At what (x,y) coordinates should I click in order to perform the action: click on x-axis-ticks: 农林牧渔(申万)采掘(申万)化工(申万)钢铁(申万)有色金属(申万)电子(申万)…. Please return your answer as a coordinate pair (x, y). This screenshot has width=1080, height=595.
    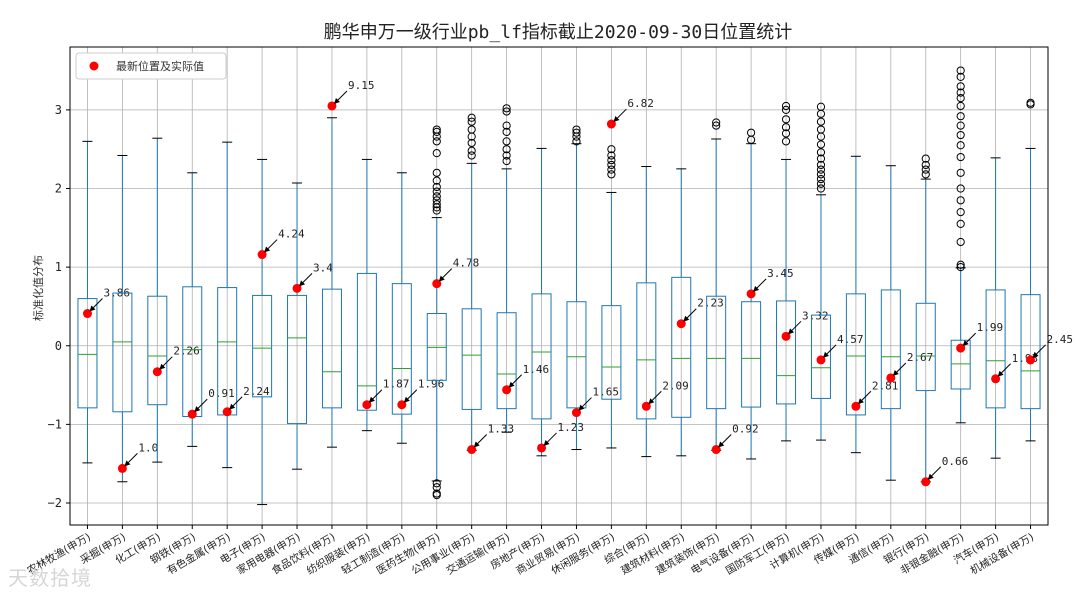
    Looking at the image, I should click on (530, 551).